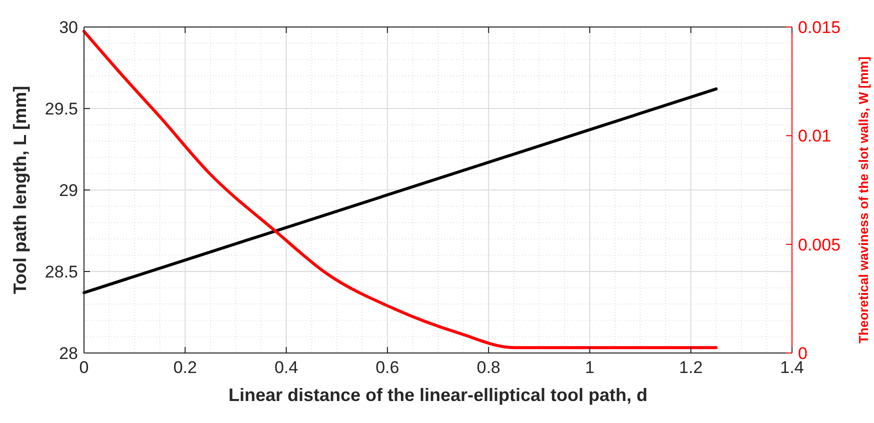 The image size is (874, 423). I want to click on x-tick-label: 0, so click(84, 367).